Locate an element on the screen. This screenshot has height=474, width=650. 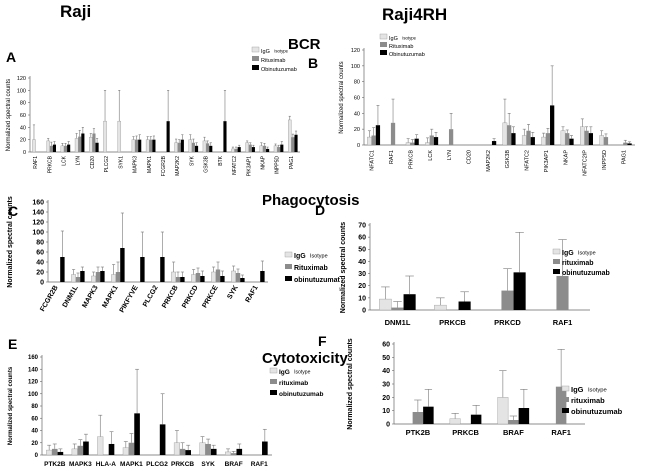
x-category-label: INPP5D is located at coordinates (605, 160).